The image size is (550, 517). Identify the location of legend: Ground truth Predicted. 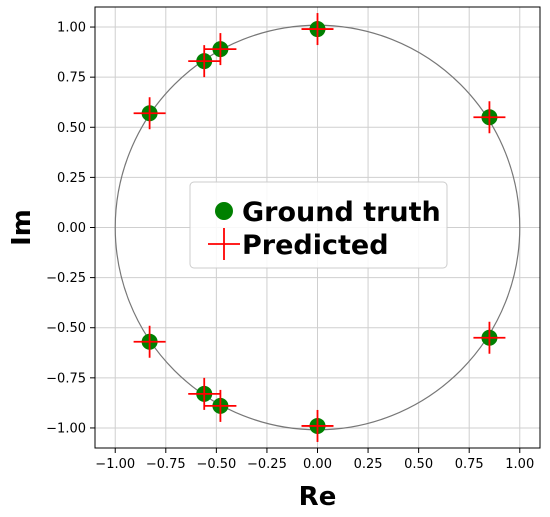
(318, 225).